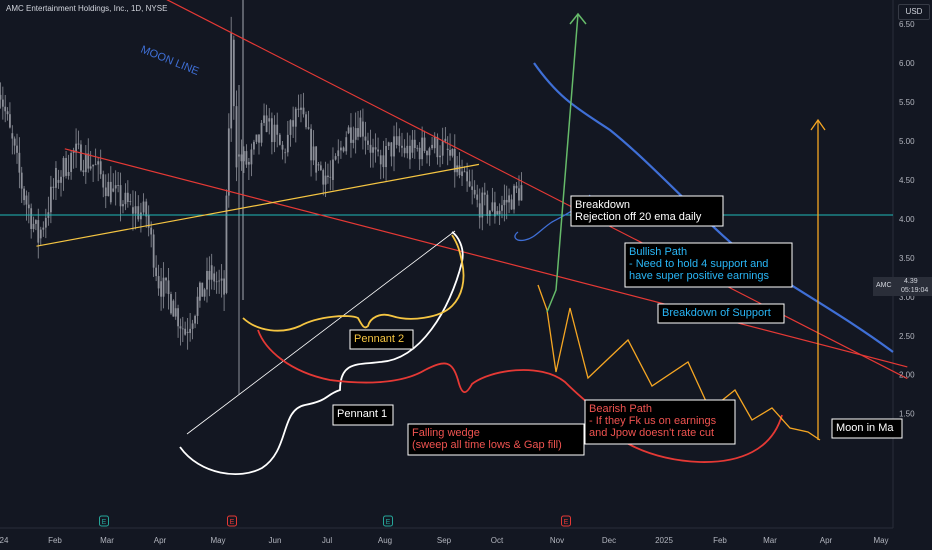 This screenshot has width=932, height=550. I want to click on currency-button: USD, so click(914, 12).